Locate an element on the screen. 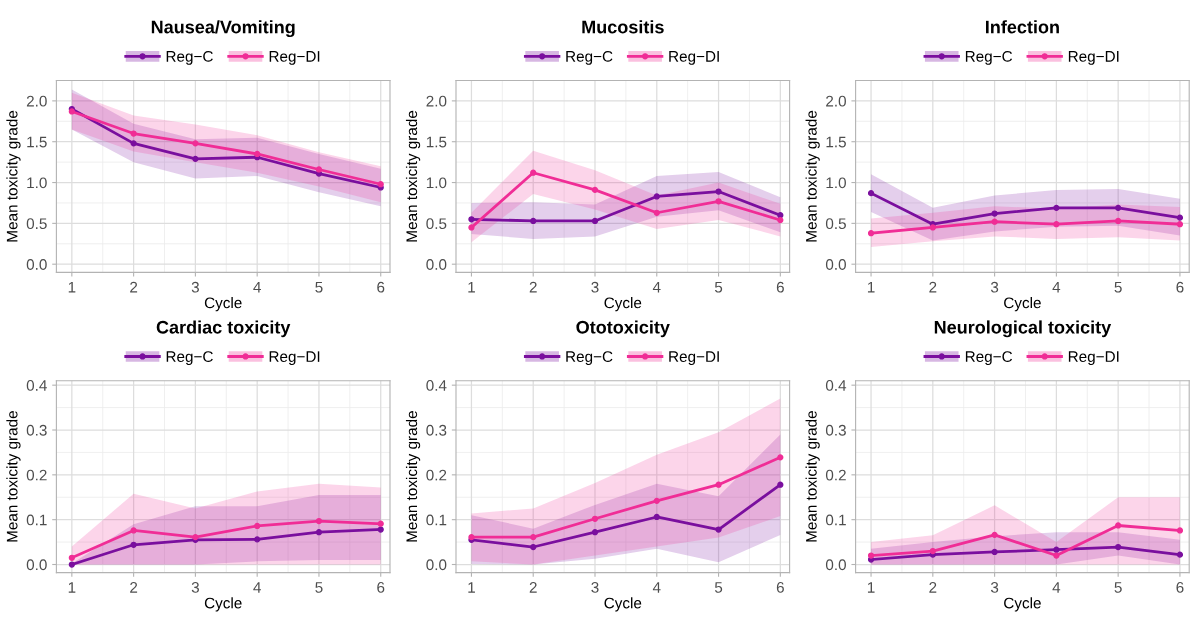  chart-title: Infection is located at coordinates (1022, 27).